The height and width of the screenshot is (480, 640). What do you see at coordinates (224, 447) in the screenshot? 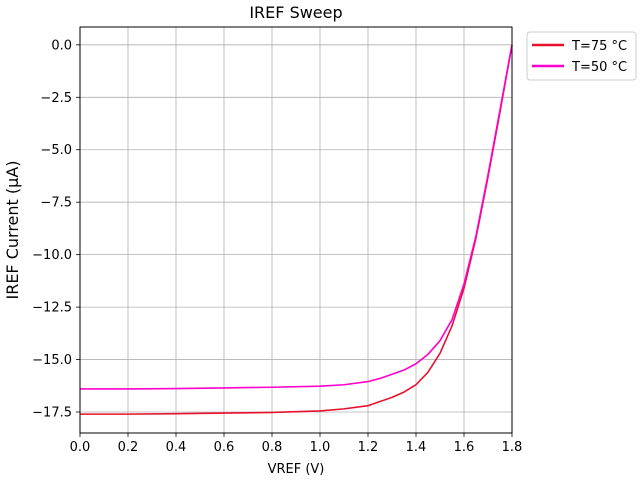
I see `x-tick-label: 0.6` at bounding box center [224, 447].